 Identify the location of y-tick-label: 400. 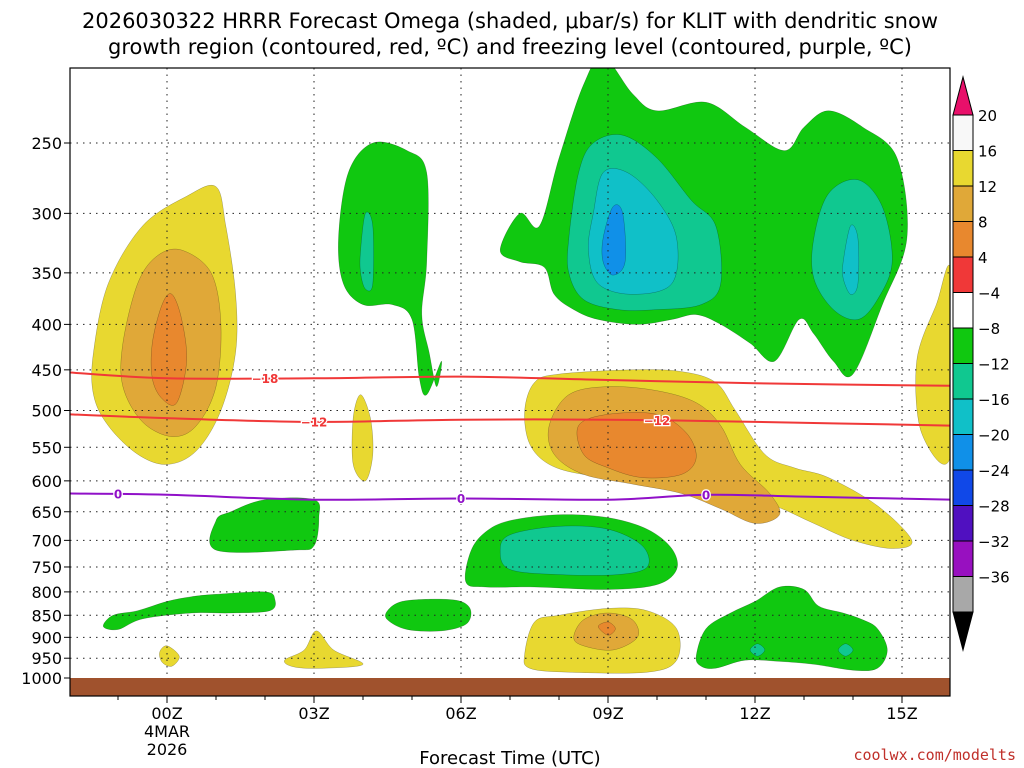
(46, 324).